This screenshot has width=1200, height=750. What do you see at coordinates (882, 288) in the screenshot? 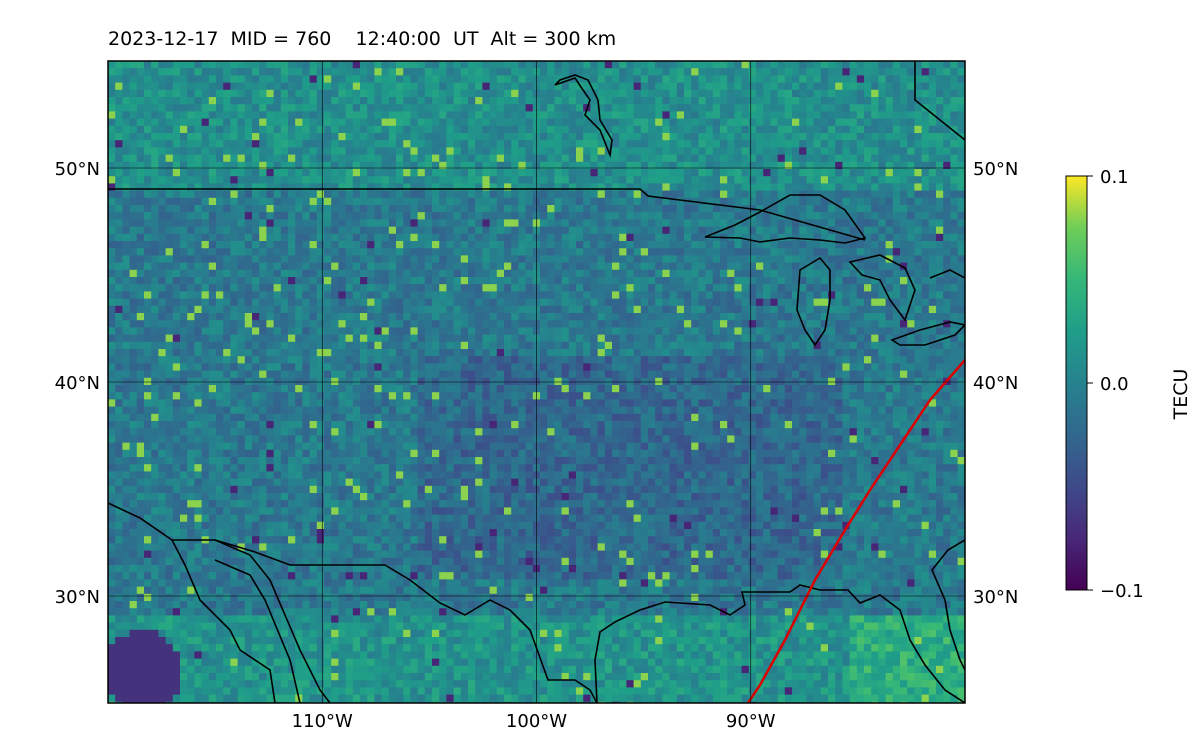
I see `lake-huron` at bounding box center [882, 288].